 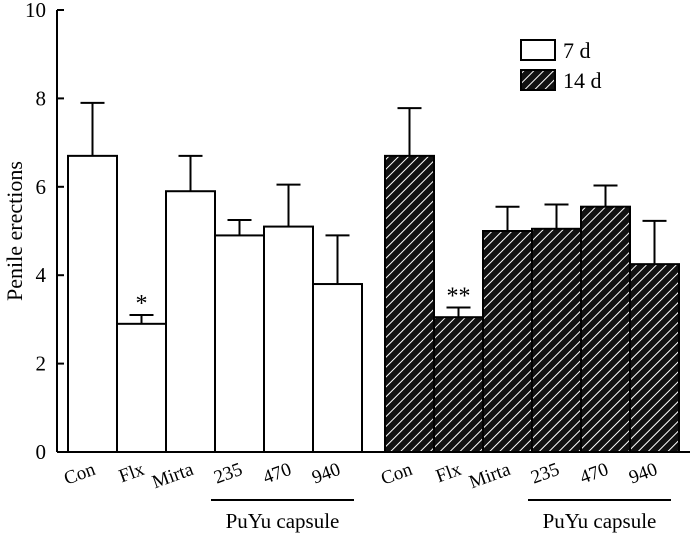 What do you see at coordinates (41, 98) in the screenshot?
I see `y-tick-label: 8` at bounding box center [41, 98].